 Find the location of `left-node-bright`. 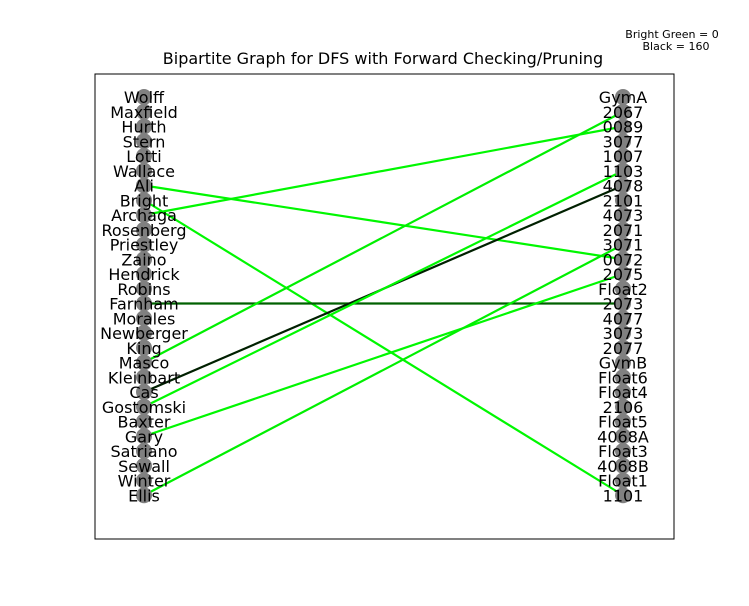

left-node-bright is located at coordinates (144, 200).